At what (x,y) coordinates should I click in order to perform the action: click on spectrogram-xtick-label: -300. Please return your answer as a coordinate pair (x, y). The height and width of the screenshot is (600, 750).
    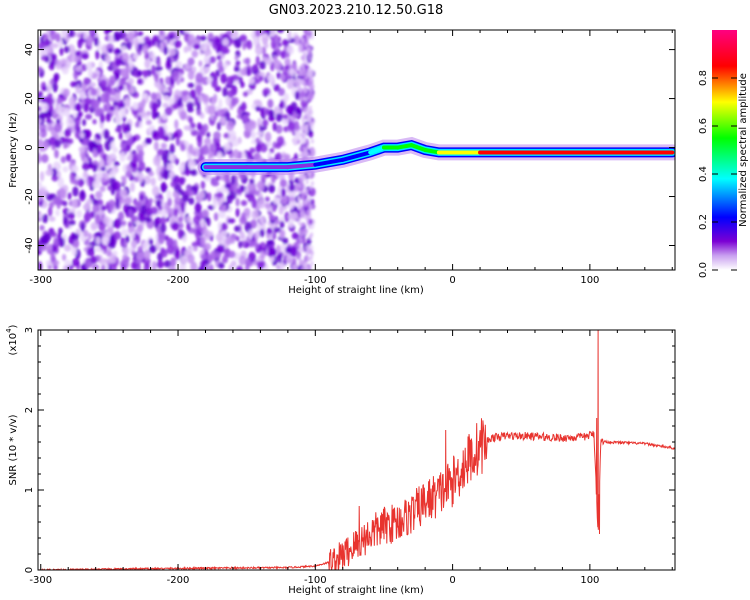
    Looking at the image, I should click on (40, 280).